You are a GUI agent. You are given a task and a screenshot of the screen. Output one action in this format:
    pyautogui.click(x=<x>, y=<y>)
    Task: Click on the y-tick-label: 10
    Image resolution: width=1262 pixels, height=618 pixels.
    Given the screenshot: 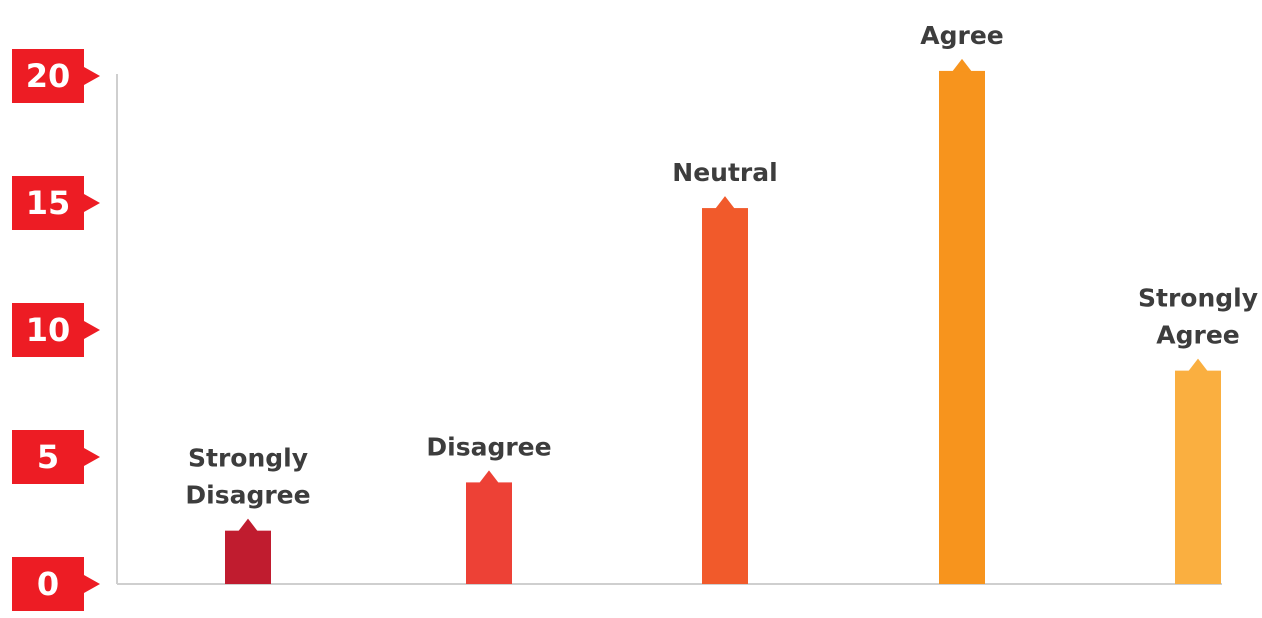 What is the action you would take?
    pyautogui.click(x=48, y=330)
    